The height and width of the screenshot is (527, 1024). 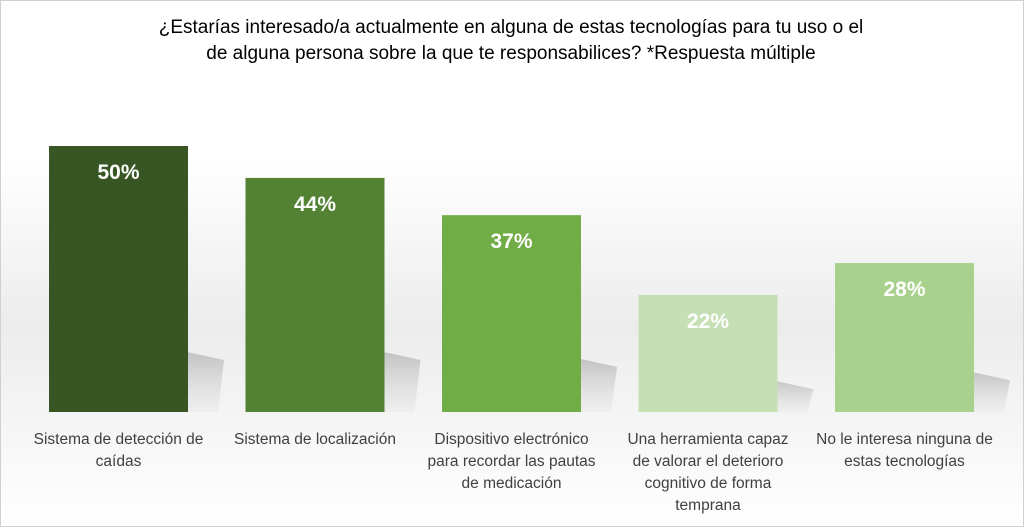 I want to click on data-label: 22%, so click(x=708, y=321).